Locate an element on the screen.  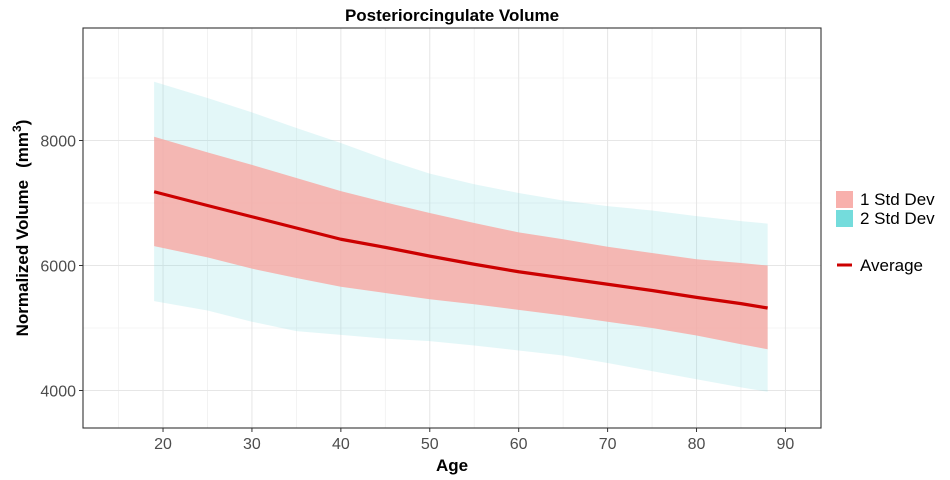
y-axis-unit-exponent: 3 is located at coordinates (17, 128).